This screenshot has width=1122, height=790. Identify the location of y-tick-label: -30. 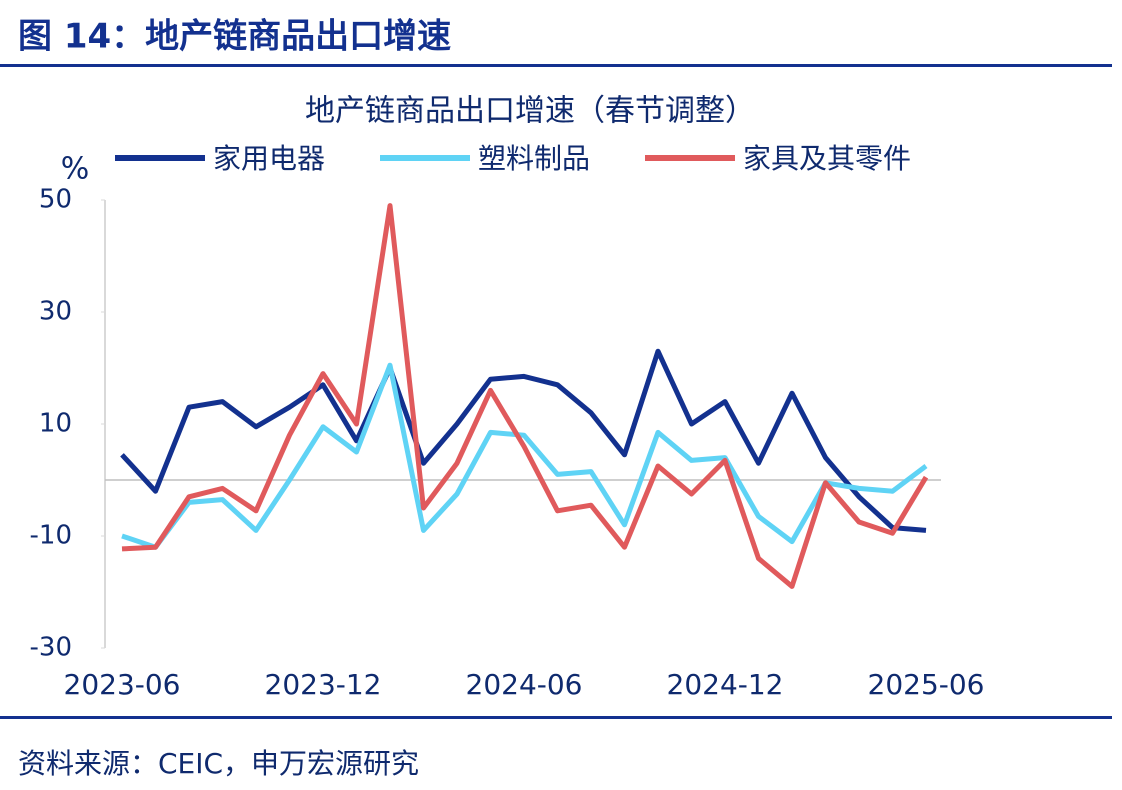
(51, 648).